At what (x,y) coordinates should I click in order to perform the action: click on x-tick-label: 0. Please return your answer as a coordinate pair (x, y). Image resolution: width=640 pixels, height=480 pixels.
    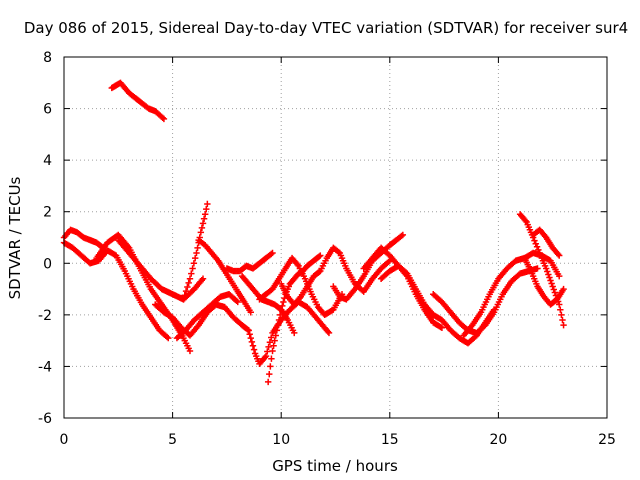
    Looking at the image, I should click on (64, 440).